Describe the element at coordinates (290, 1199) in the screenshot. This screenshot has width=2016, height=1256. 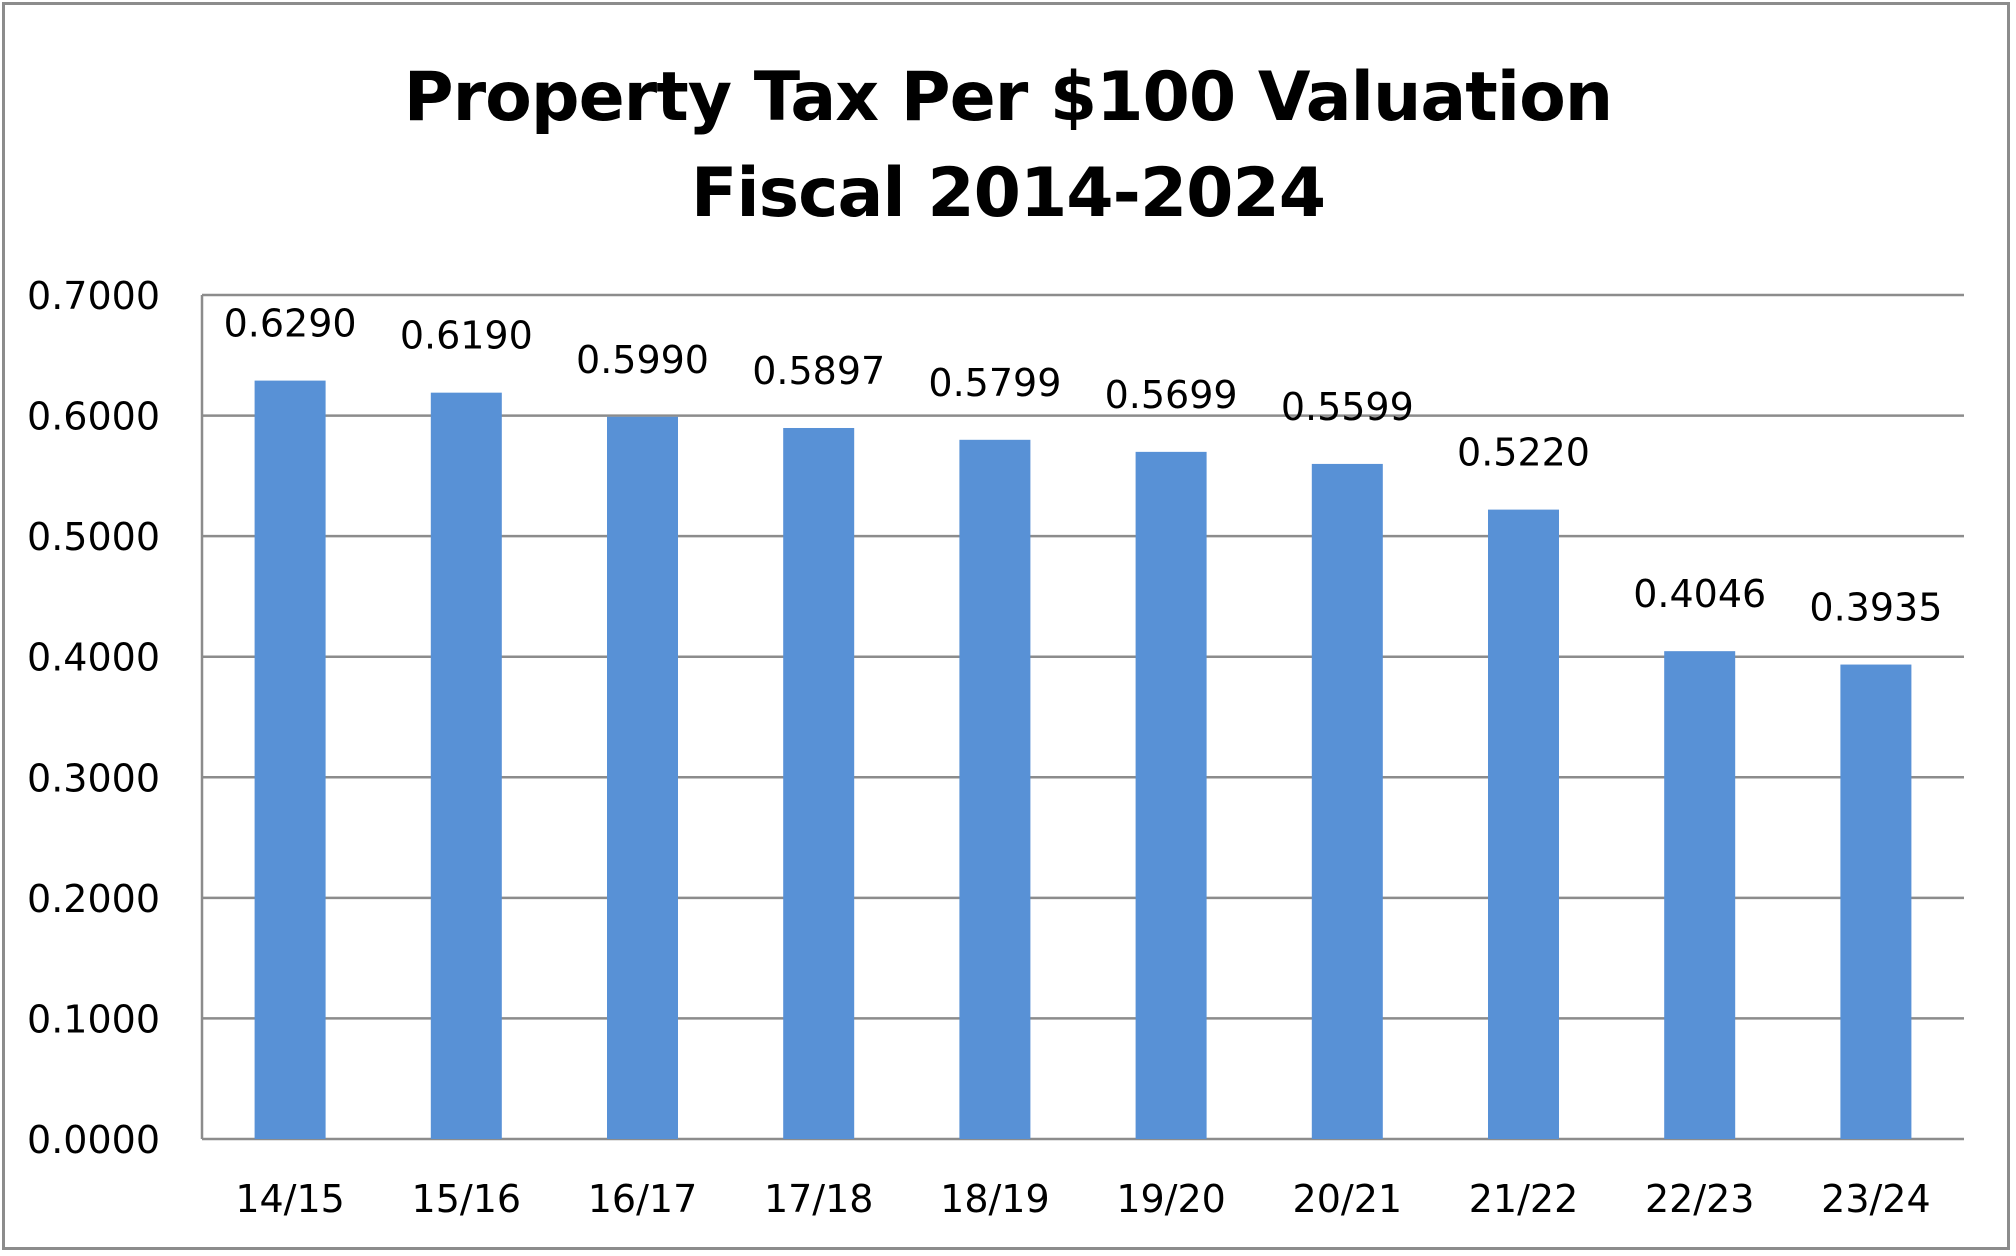
I see `x-tick-label: 14/15` at that location.